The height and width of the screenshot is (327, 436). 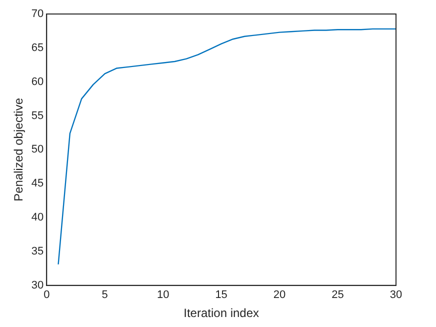 I want to click on y-tick-label: 50, so click(x=37, y=150).